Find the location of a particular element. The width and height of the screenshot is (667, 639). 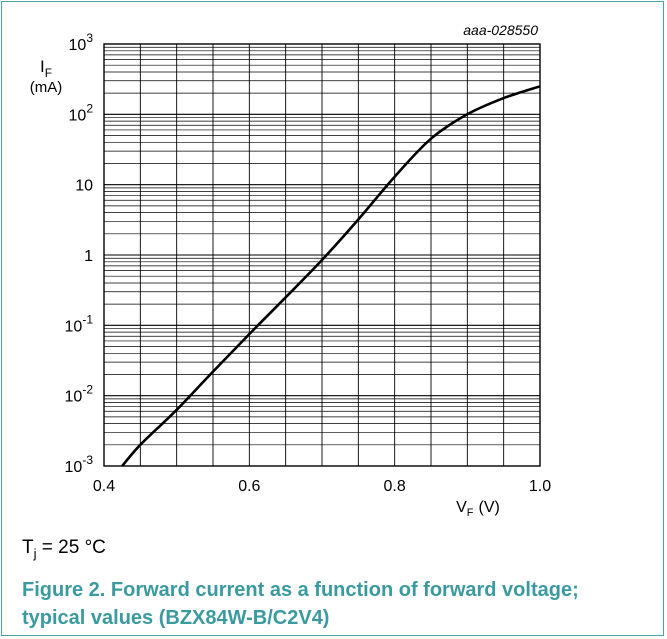

y-tick-label: 1 is located at coordinates (88, 256).